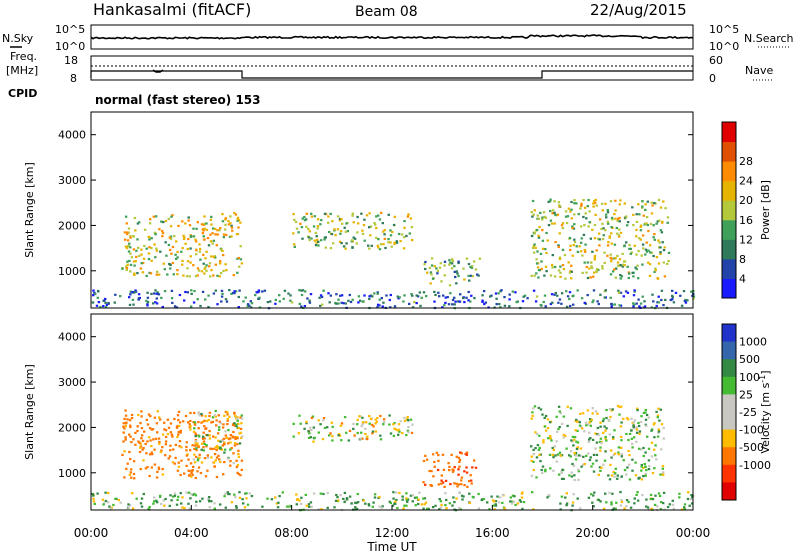 The width and height of the screenshot is (800, 554). I want to click on y-tick-label: 3000, so click(72, 382).